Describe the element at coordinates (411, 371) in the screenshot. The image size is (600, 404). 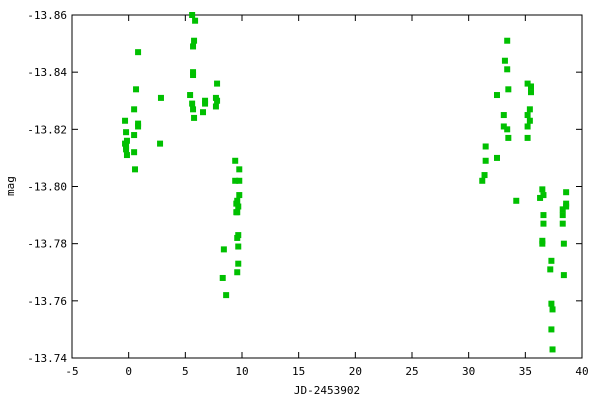
I see `x-tick-label: 25` at that location.